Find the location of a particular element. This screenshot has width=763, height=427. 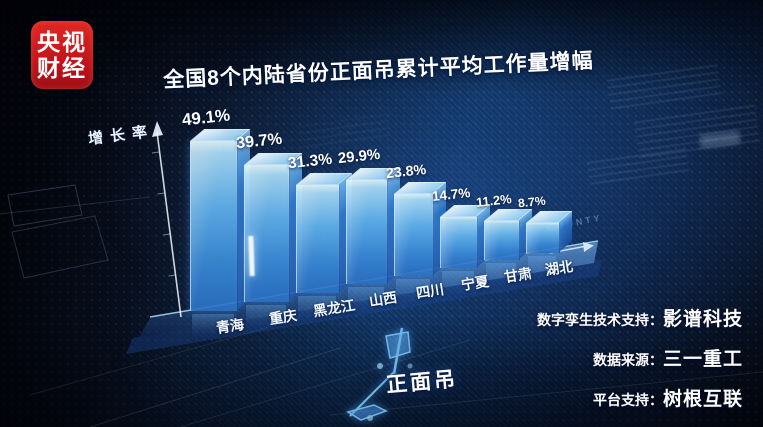

bar-value-label: 39.7% is located at coordinates (259, 141).